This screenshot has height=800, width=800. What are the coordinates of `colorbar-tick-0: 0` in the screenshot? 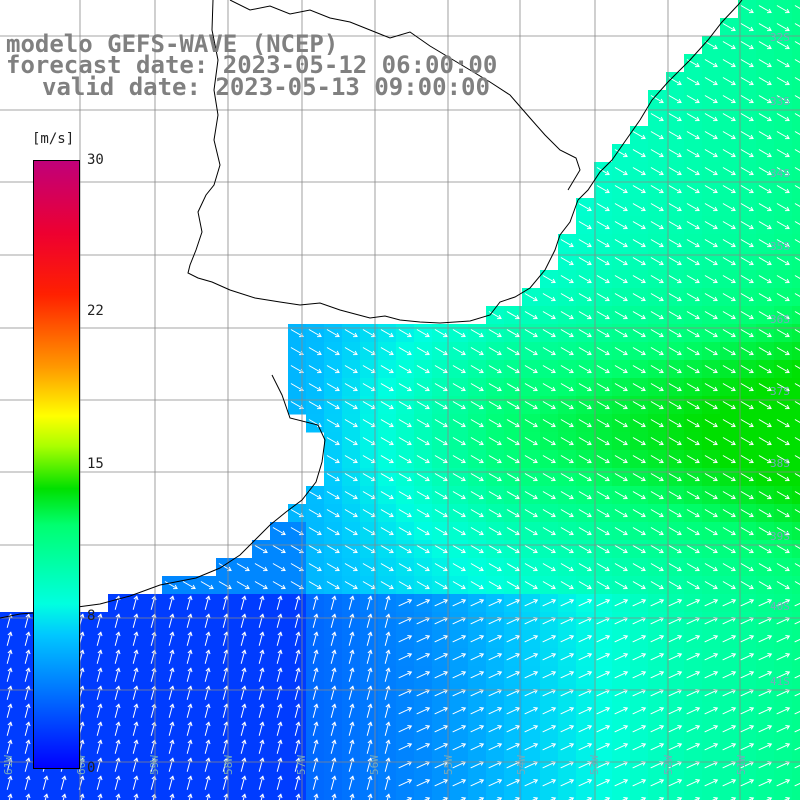 It's located at (91, 768).